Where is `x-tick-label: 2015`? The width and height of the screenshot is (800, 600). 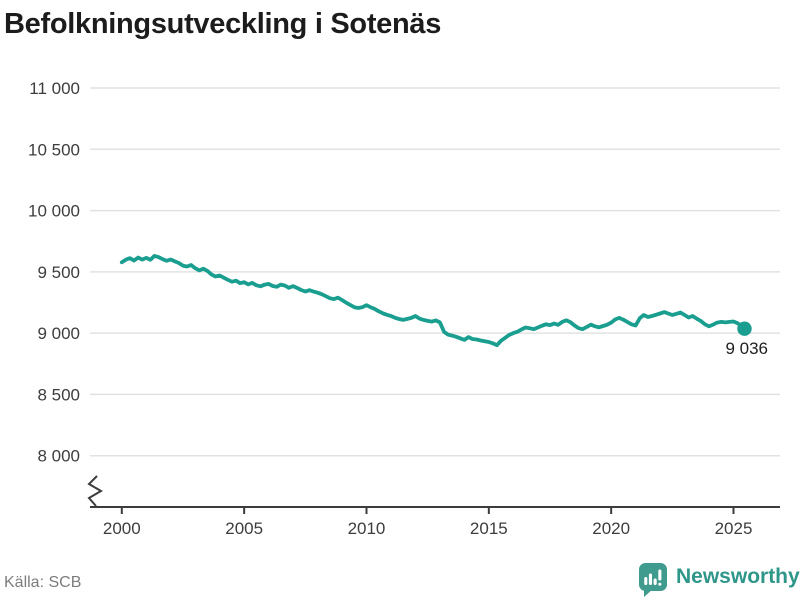 x-tick-label: 2015 is located at coordinates (489, 528).